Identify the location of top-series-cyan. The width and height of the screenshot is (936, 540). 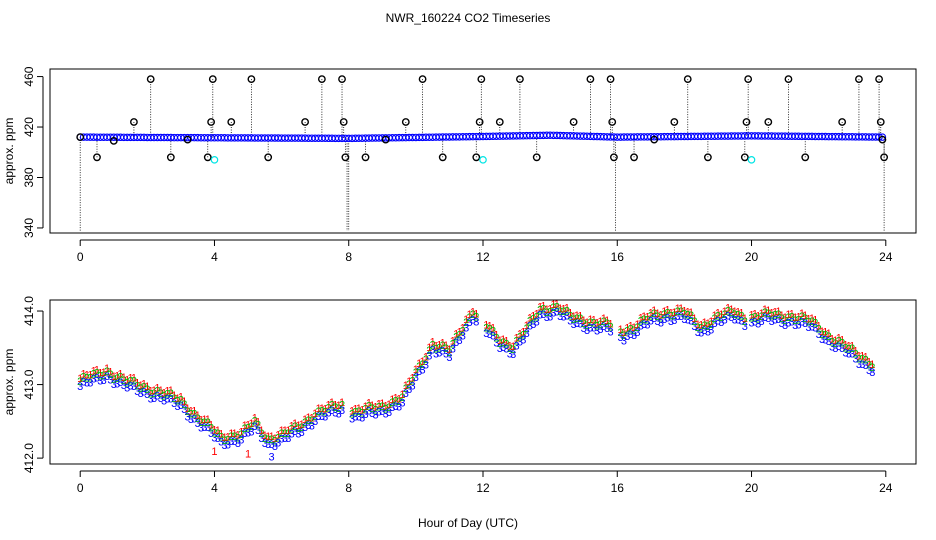
(483, 160).